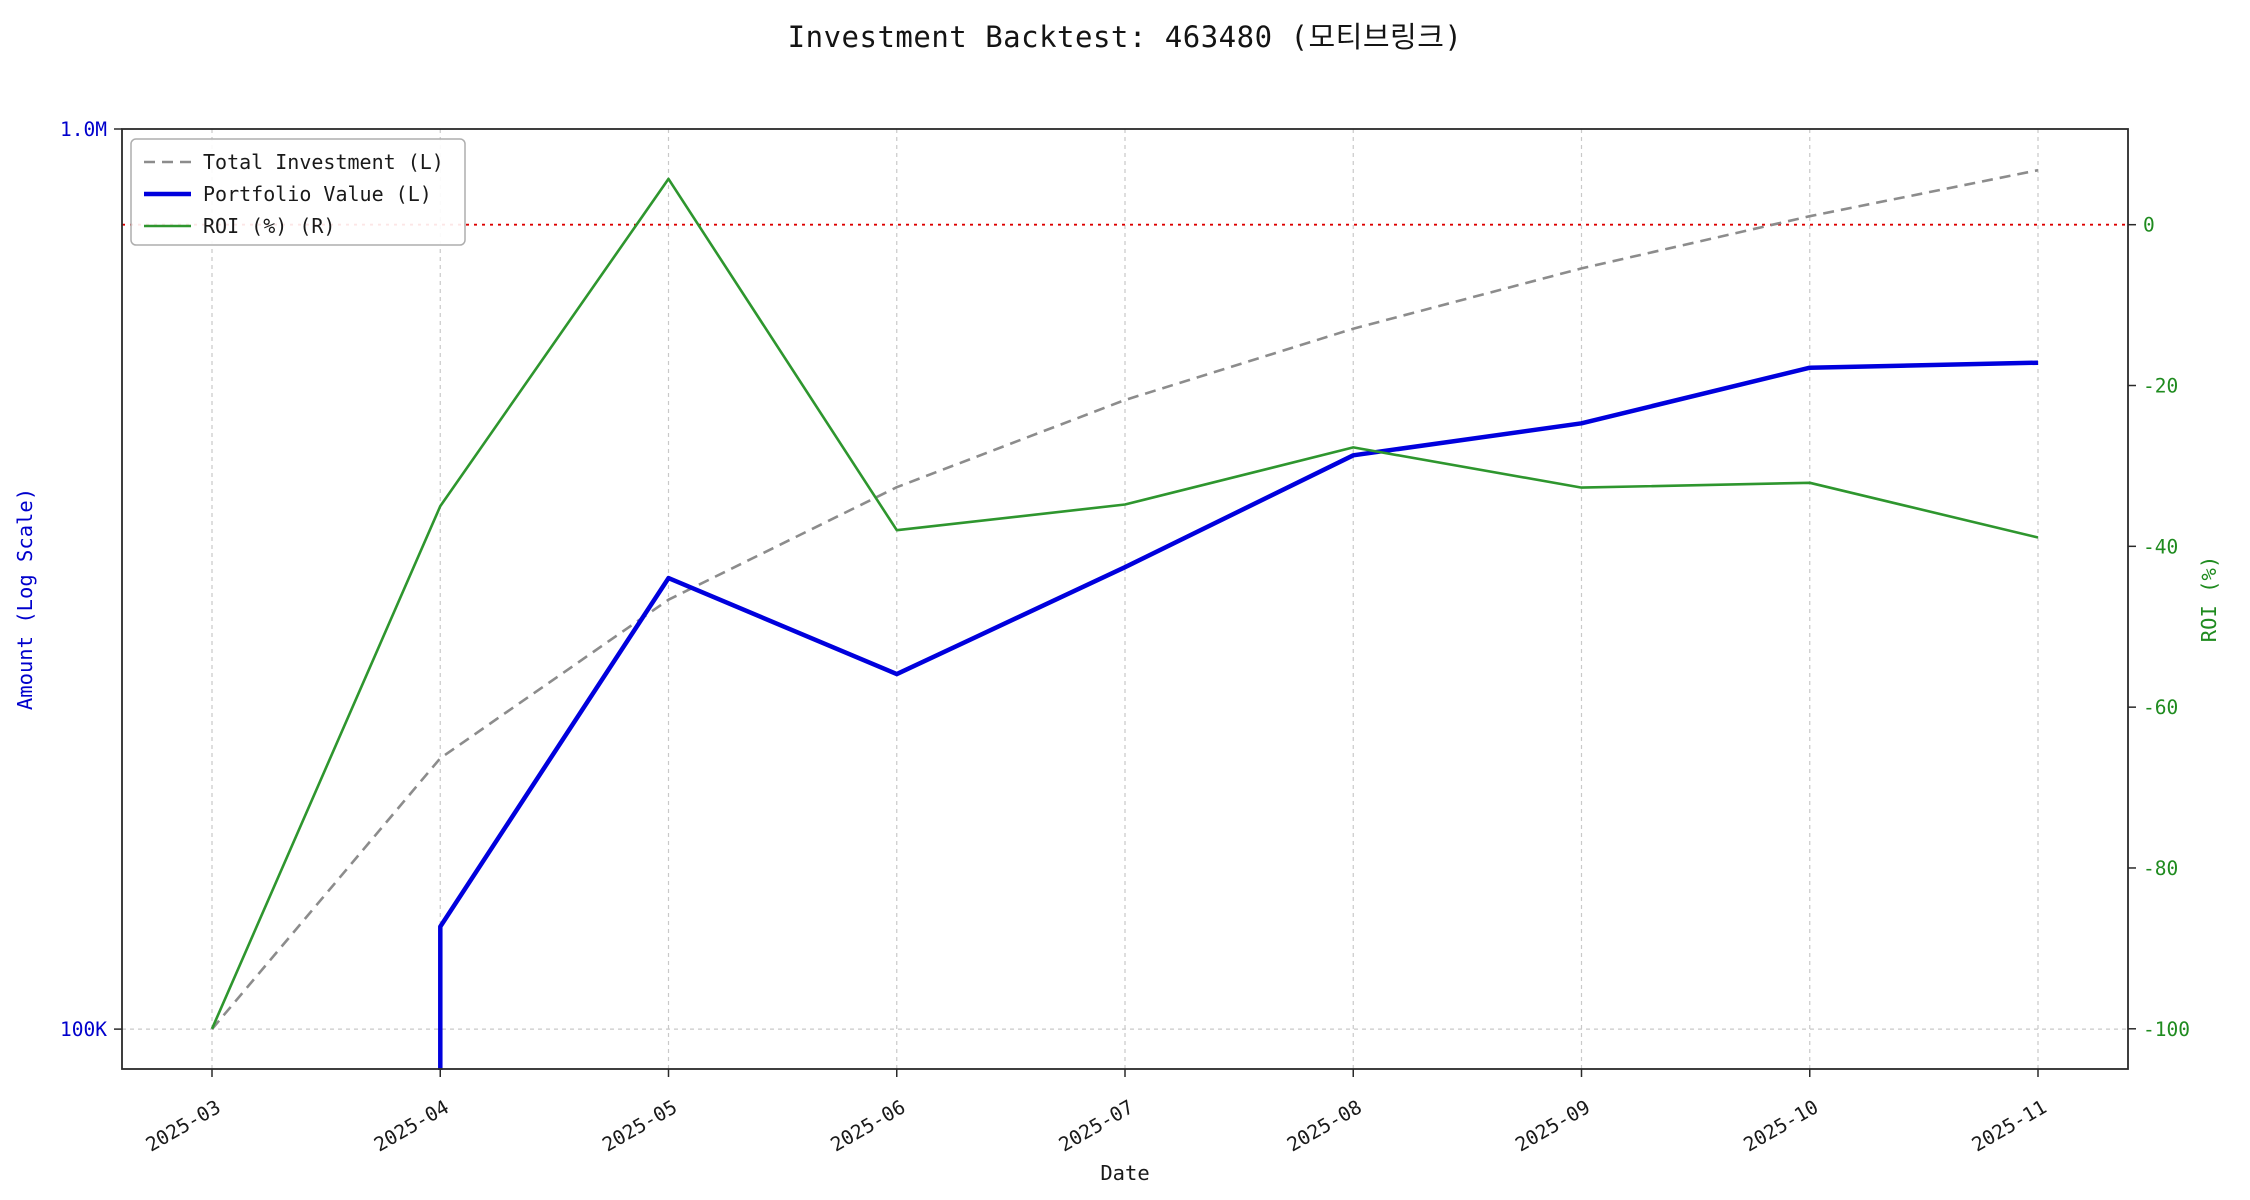 The height and width of the screenshot is (1200, 2250). What do you see at coordinates (1096, 1125) in the screenshot?
I see `x-axis-tick-label: 2025-07` at bounding box center [1096, 1125].